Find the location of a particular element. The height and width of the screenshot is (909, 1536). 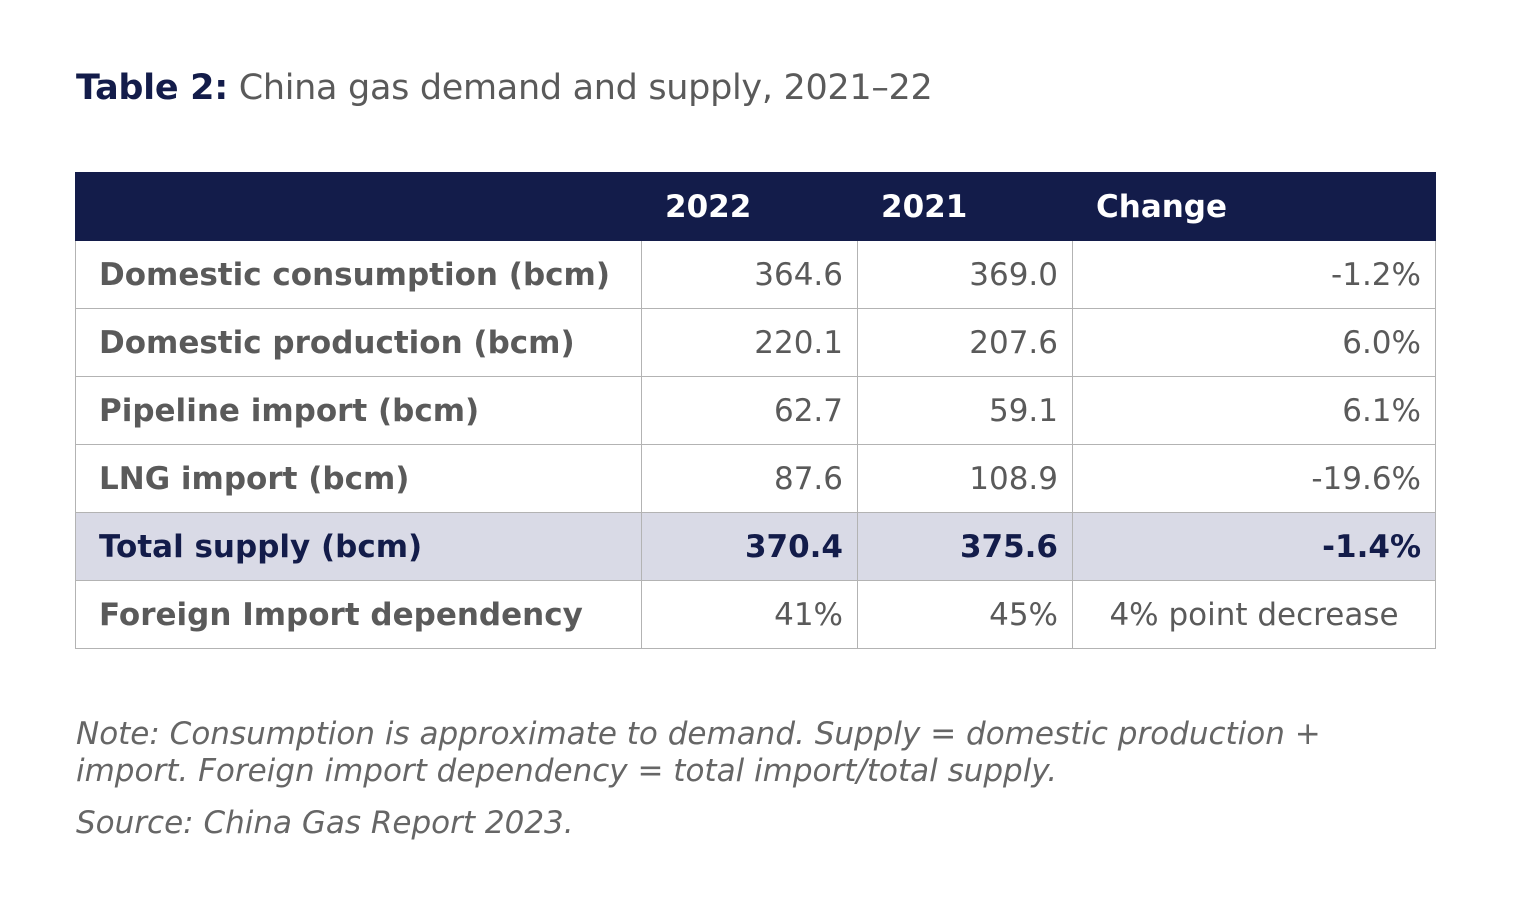

cell-2021: 45% is located at coordinates (965, 614).